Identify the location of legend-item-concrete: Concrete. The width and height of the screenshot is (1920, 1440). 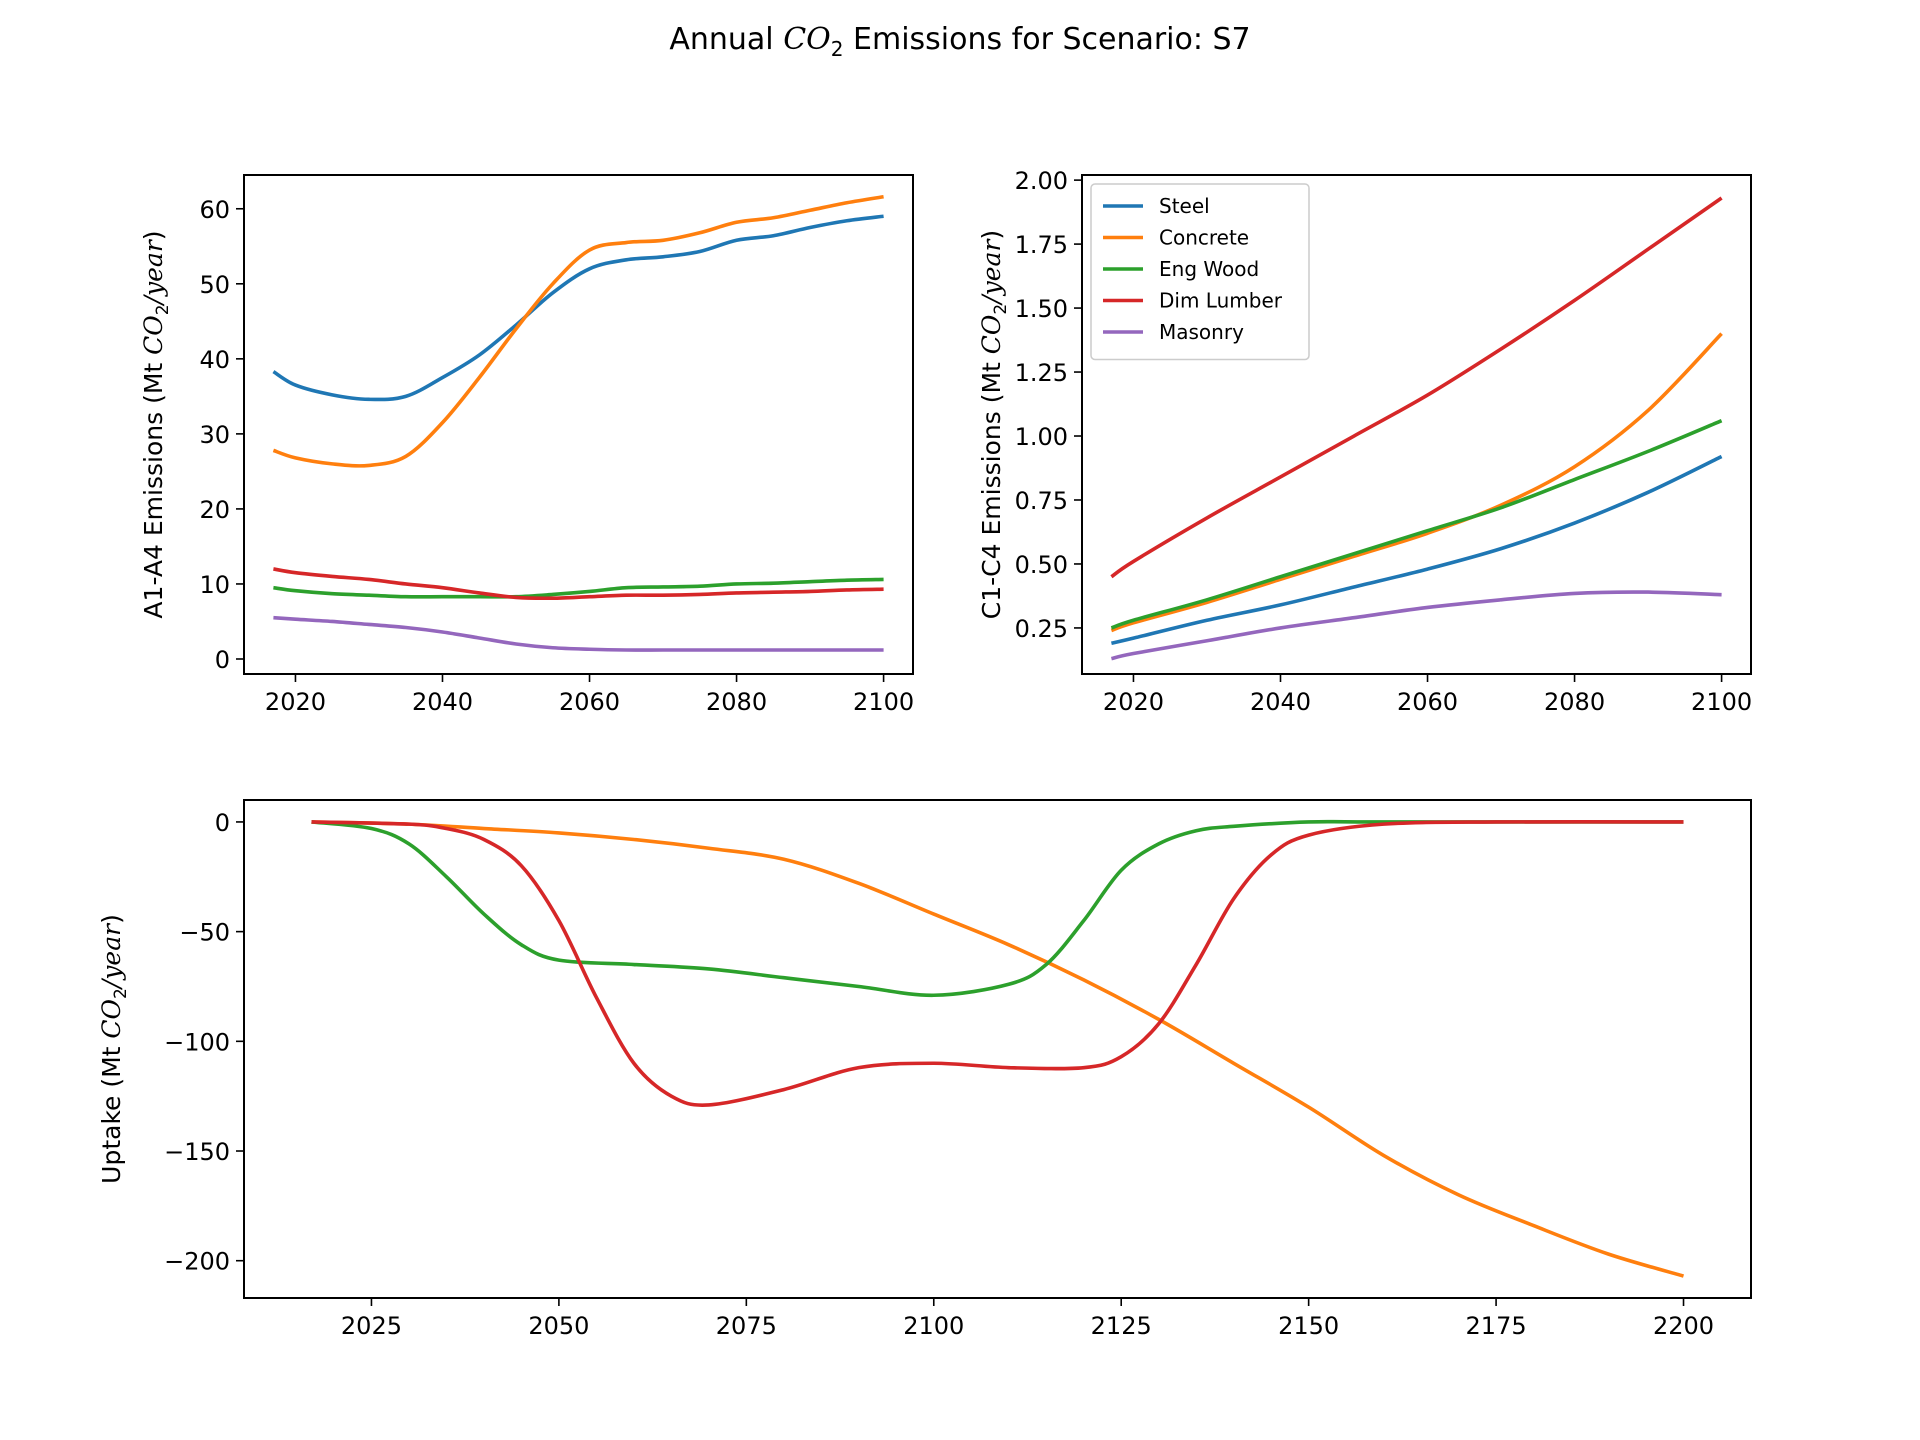
(1176, 238).